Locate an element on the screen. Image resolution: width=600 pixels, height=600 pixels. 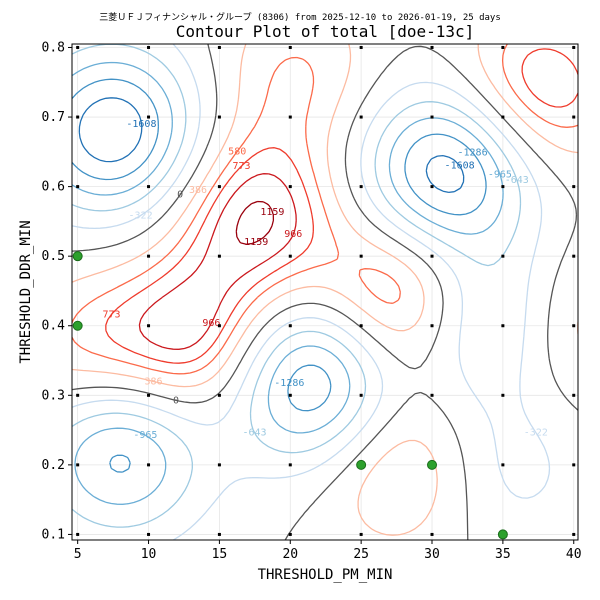
y-tick-label-0: 0.1 is located at coordinates (53, 534).